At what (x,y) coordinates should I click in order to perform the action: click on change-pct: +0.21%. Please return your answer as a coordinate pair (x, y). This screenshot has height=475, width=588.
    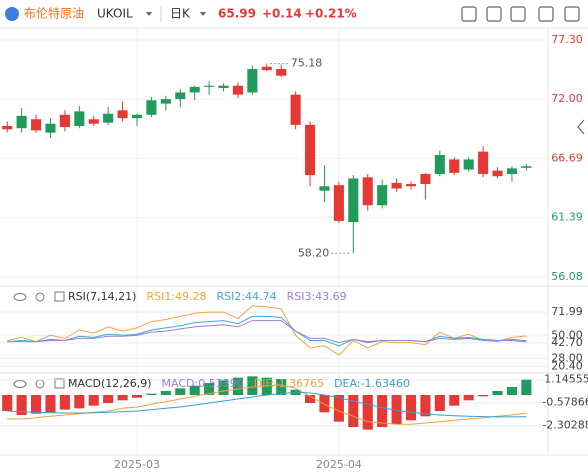
    Looking at the image, I should click on (331, 14).